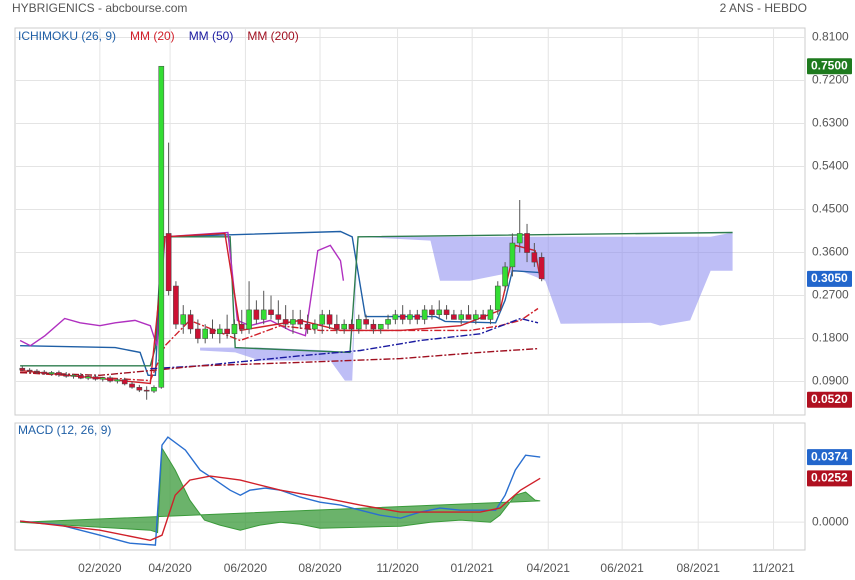 This screenshot has width=855, height=580. I want to click on y-tick-label: 0.2700, so click(830, 295).